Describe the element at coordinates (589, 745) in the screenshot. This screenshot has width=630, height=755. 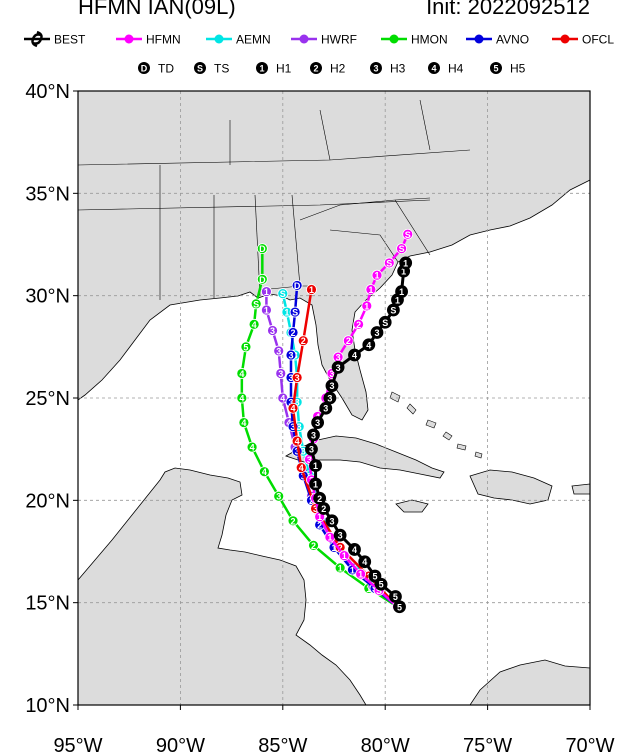
I see `lon-label: 70°W` at that location.